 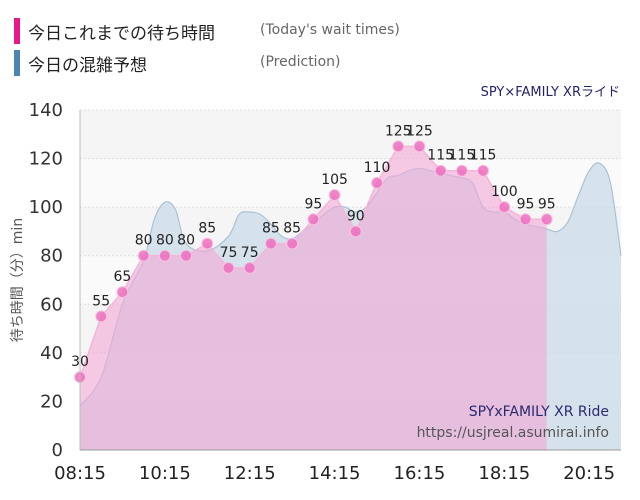 What do you see at coordinates (356, 216) in the screenshot?
I see `data-label: 90` at bounding box center [356, 216].